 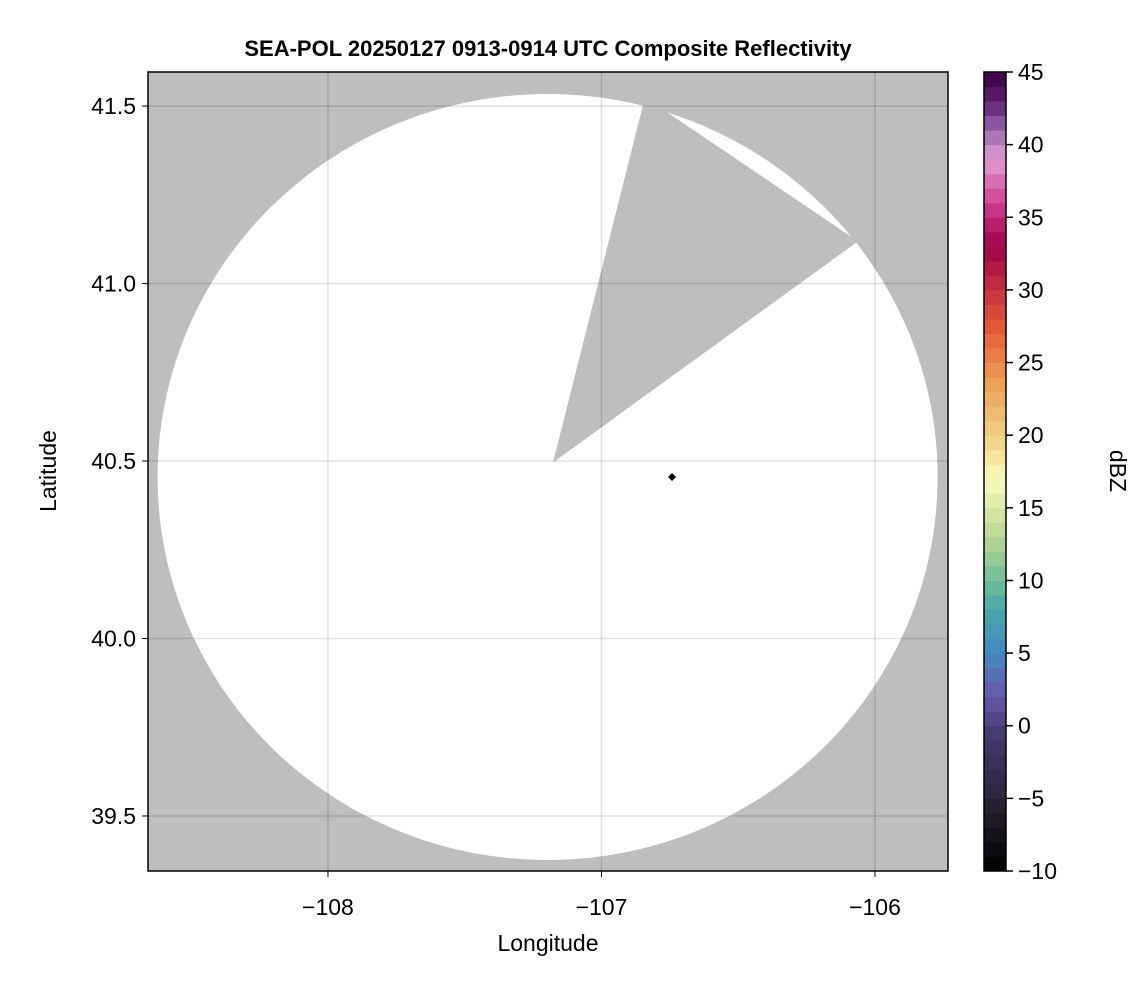 What do you see at coordinates (1031, 290) in the screenshot?
I see `colorbar-tick-label: 30` at bounding box center [1031, 290].